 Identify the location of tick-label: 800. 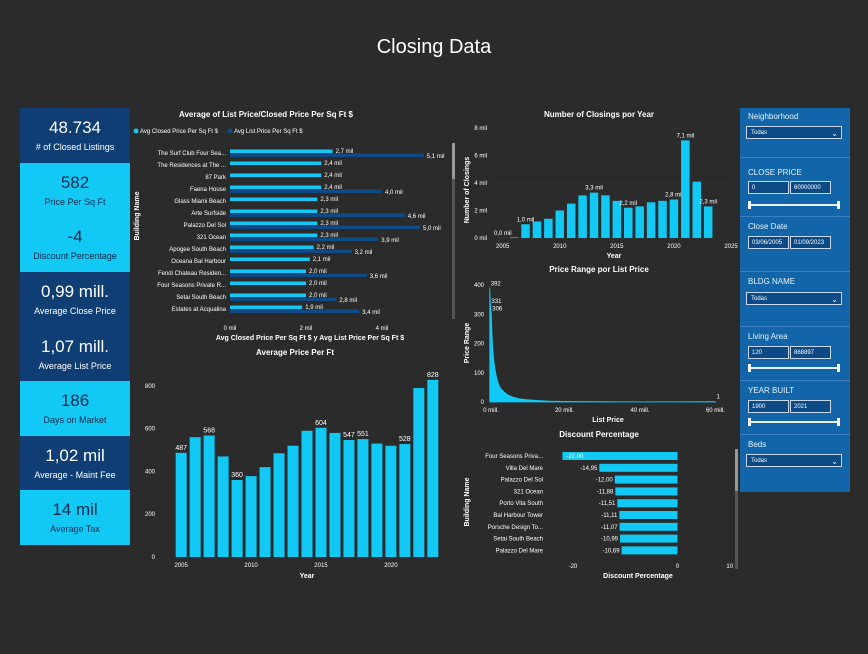
(150, 387).